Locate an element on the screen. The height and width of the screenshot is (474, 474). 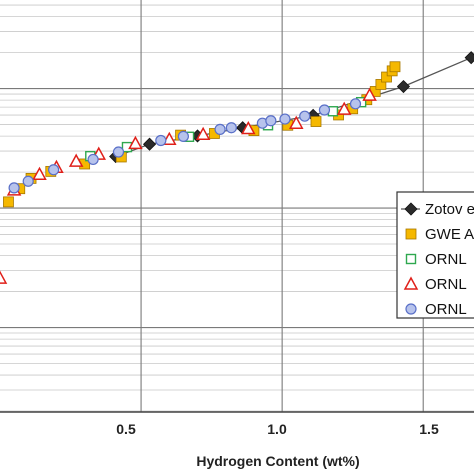
x-tick-label: 1.5 is located at coordinates (429, 429).